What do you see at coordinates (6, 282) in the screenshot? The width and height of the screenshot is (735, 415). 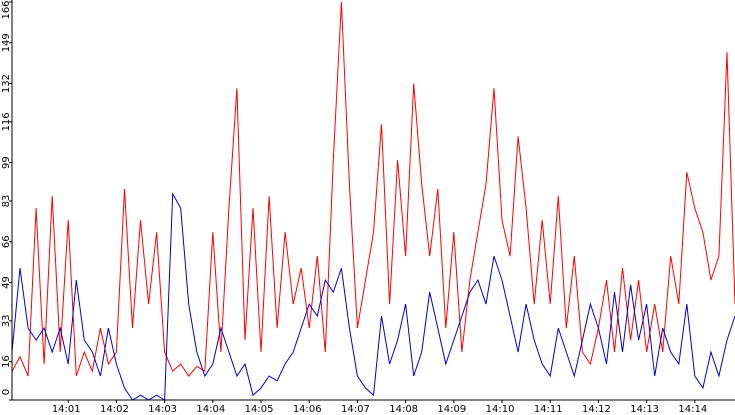 I see `y-tick-label: 49` at bounding box center [6, 282].